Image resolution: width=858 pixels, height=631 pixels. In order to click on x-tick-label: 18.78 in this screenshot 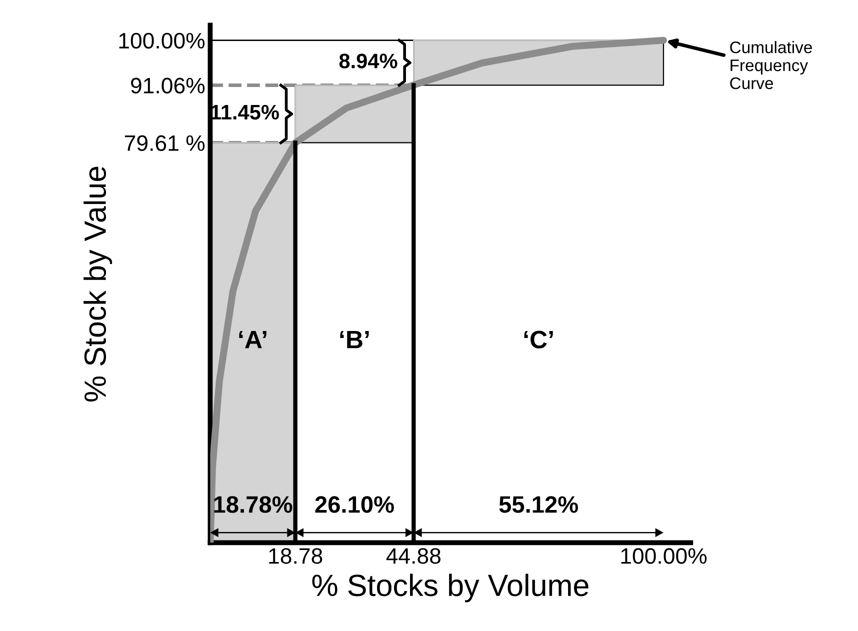, I will do `click(295, 556)`.